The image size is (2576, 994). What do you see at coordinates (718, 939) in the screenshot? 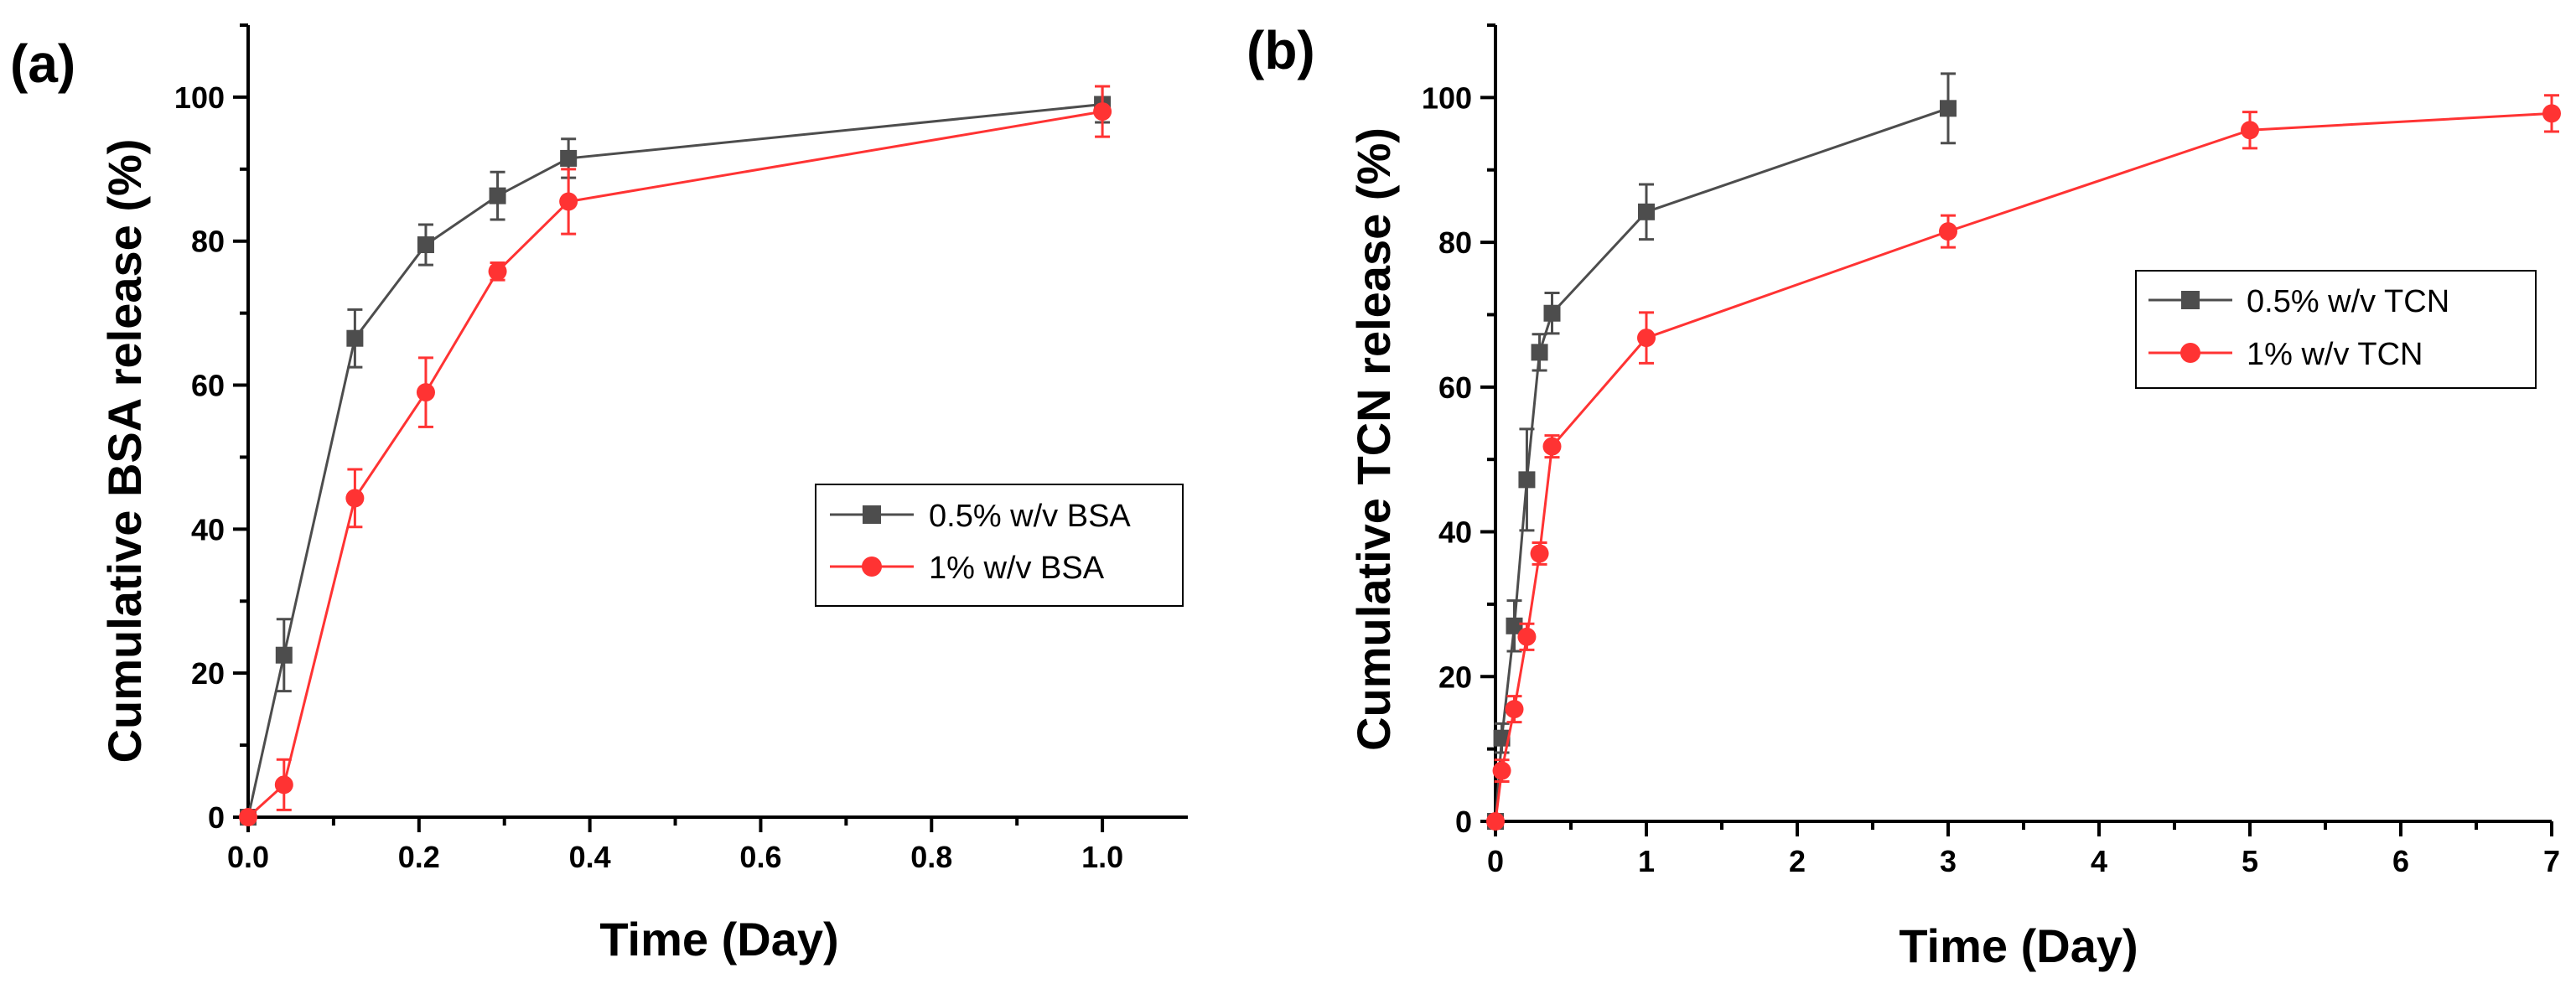
I see `panel-a-x-axis-title: Time (Day)` at bounding box center [718, 939].